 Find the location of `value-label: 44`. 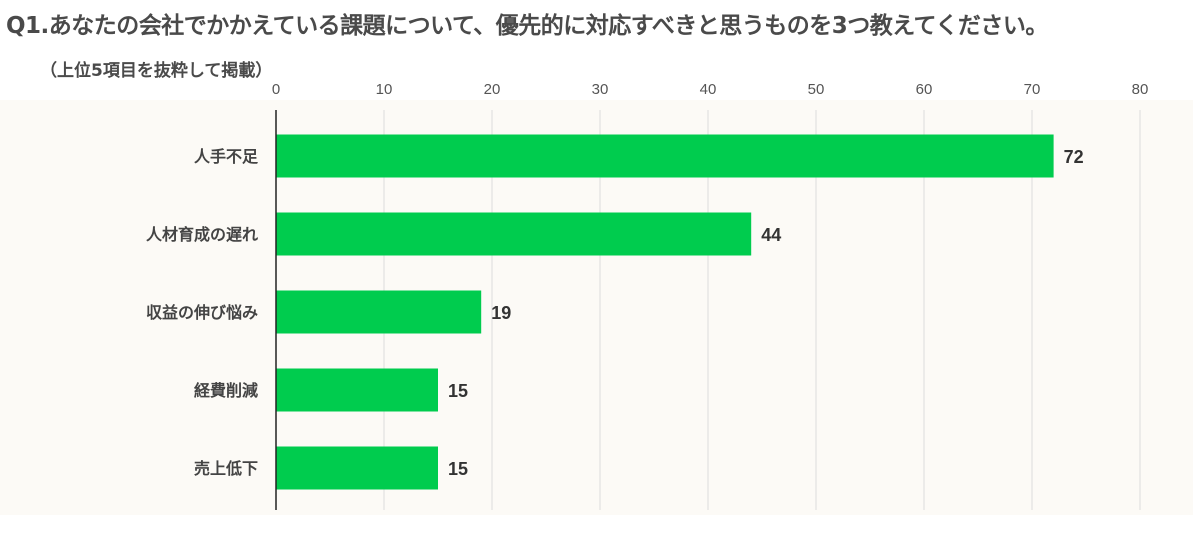

value-label: 44 is located at coordinates (771, 235).